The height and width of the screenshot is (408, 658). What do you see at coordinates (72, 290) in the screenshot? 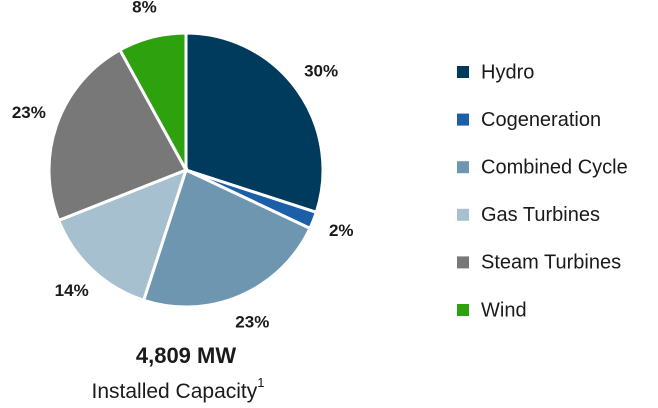
I see `data-label: 14%` at bounding box center [72, 290].